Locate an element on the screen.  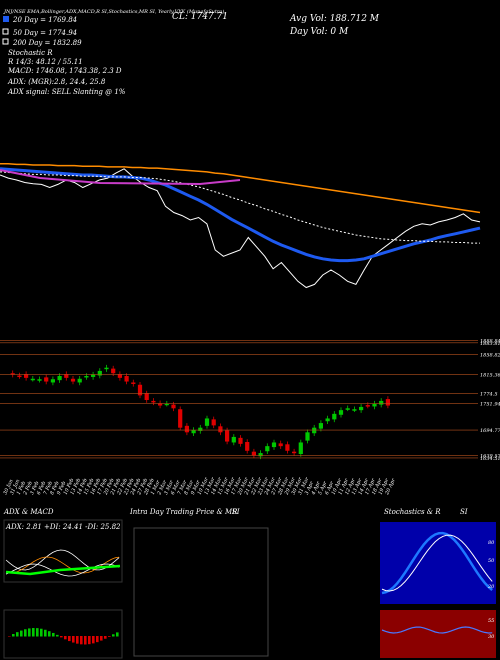
stoch-tick-50: 50 is located at coordinates (491, 561).